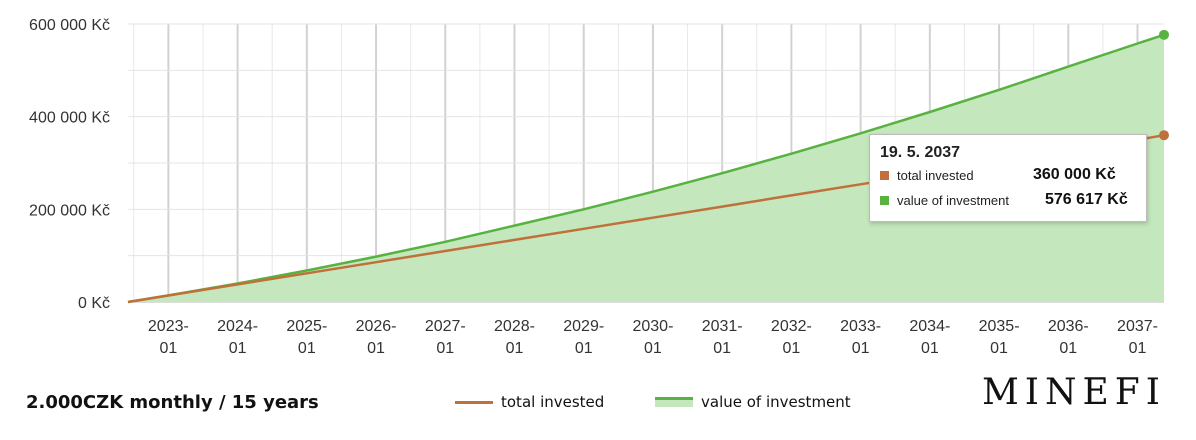 Image resolution: width=1196 pixels, height=440 pixels. I want to click on x-tick-label: 2036-01, so click(1068, 337).